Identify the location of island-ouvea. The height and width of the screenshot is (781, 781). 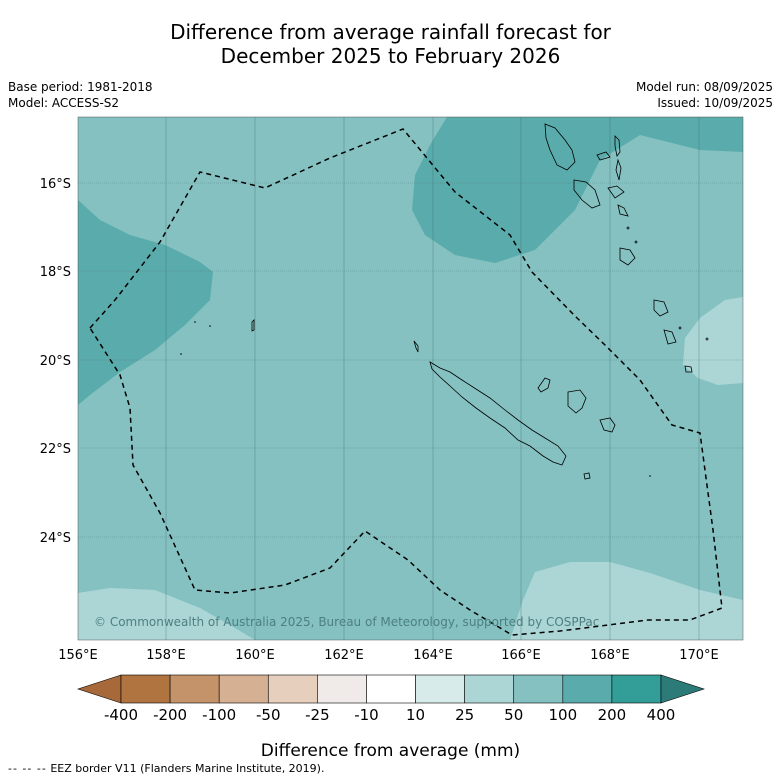
(544, 385).